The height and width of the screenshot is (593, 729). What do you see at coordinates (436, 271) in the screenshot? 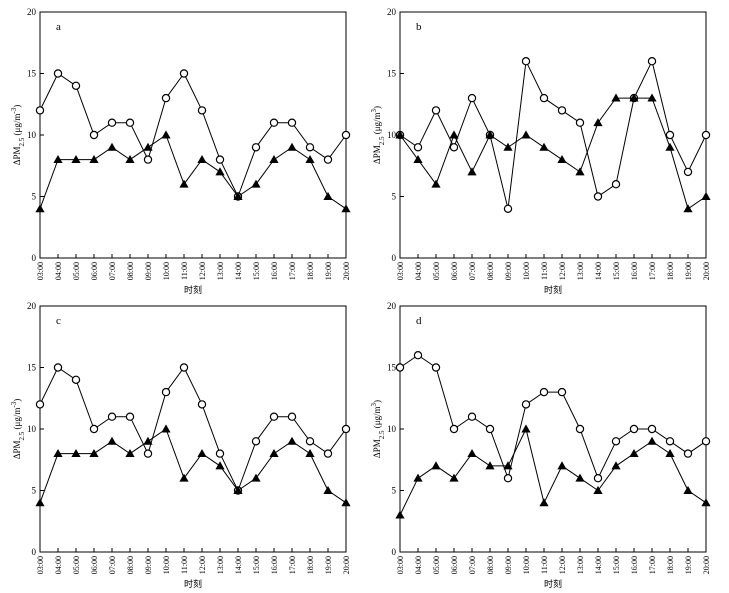
I see `x-tick-label: 05:00` at bounding box center [436, 271].